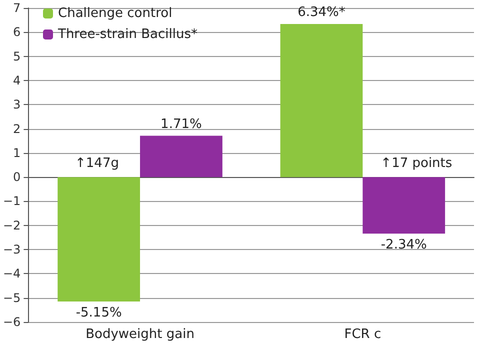 This screenshot has height=350, width=482. I want to click on y-tick-label: 4, so click(17, 80).